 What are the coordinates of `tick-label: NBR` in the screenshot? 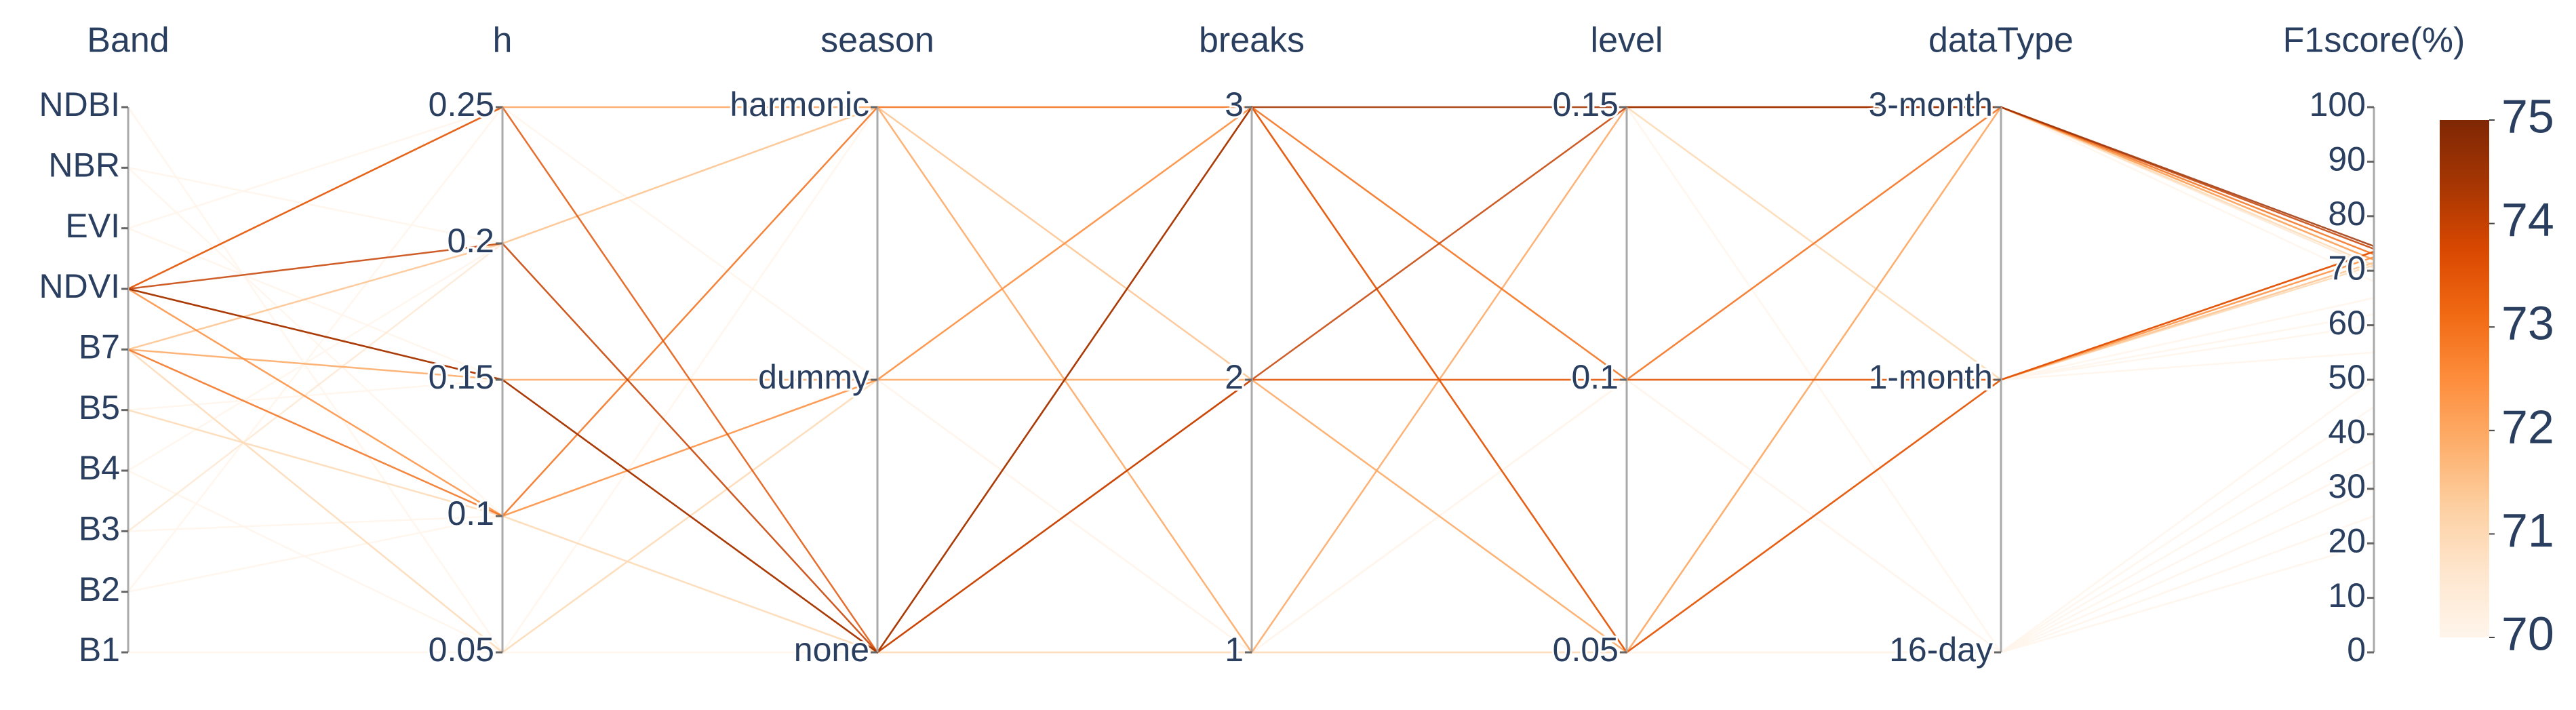 It's located at (84, 165).